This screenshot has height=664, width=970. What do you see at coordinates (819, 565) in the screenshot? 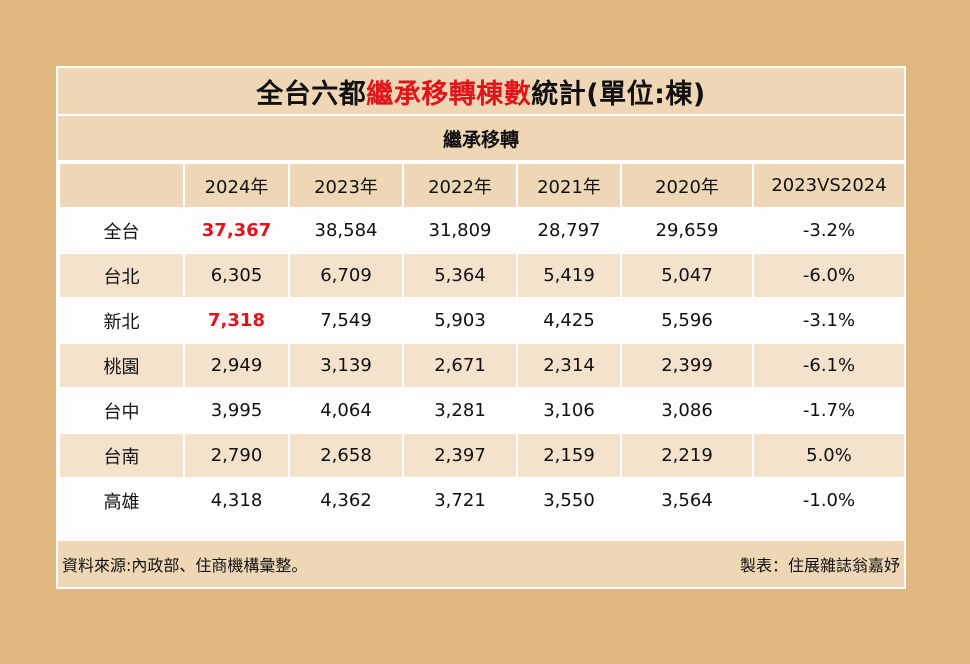
I see `credit-note: 製表：住展雜誌翁嘉妤` at bounding box center [819, 565].